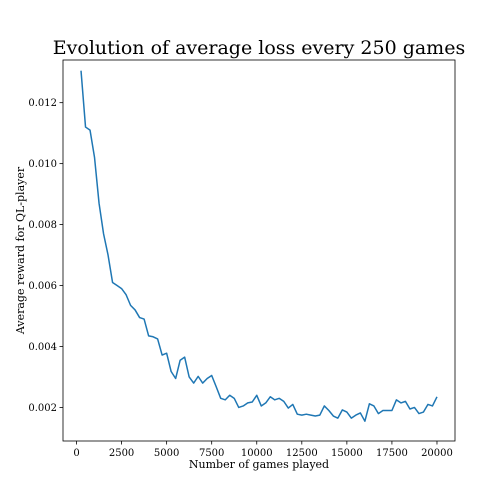  What do you see at coordinates (259, 464) in the screenshot?
I see `x-axis-label: Number of games played` at bounding box center [259, 464].